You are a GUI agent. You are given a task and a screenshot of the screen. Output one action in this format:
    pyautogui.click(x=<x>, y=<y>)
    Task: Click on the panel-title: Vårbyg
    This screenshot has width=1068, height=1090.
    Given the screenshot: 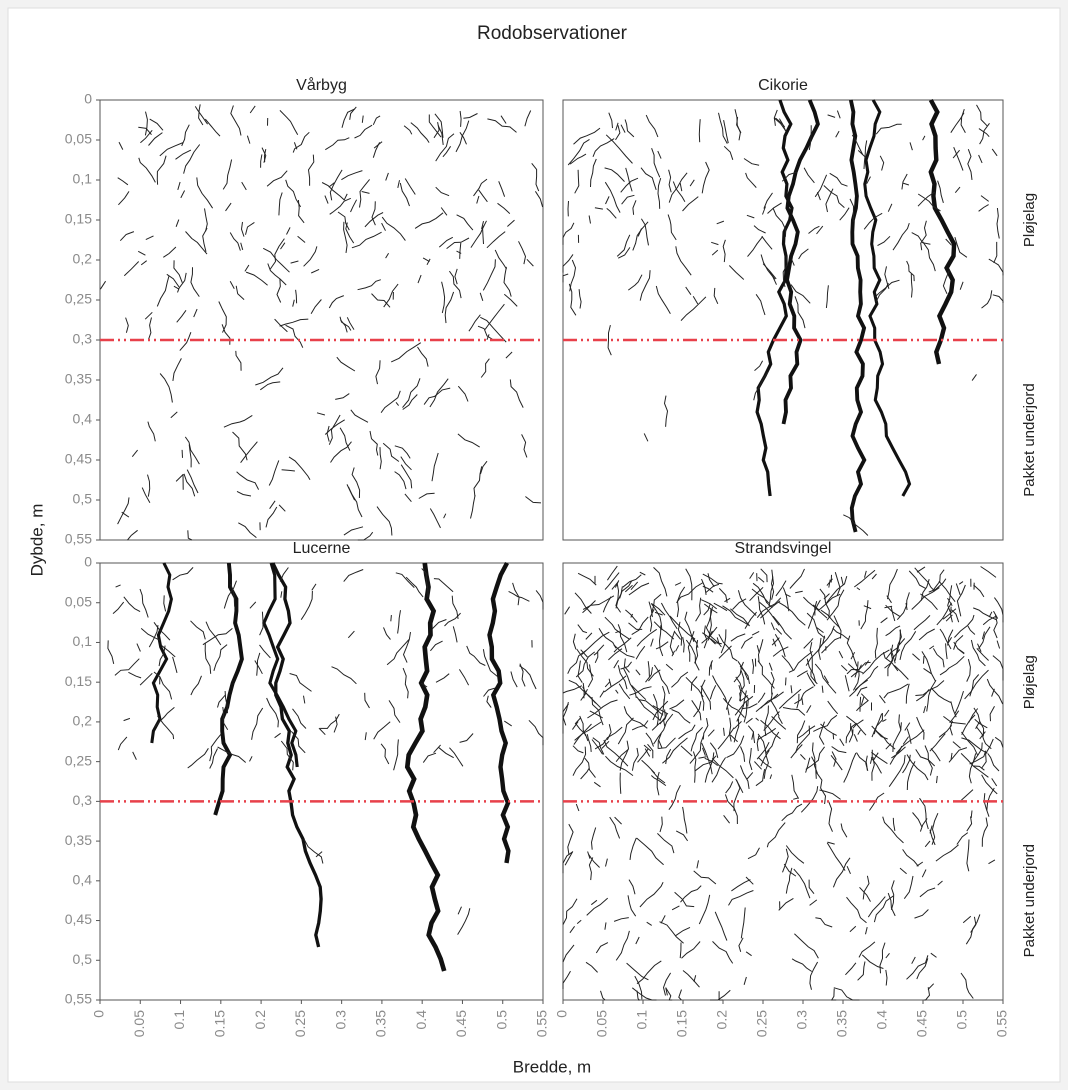 What is the action you would take?
    pyautogui.click(x=321, y=85)
    